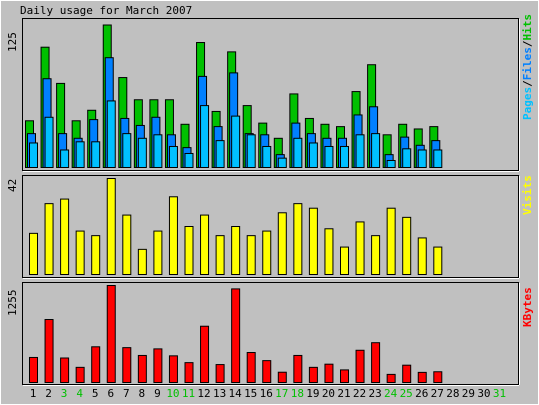 This screenshot has width=539, height=405. Describe the element at coordinates (527, 103) in the screenshot. I see `pages-label: Pages` at that location.